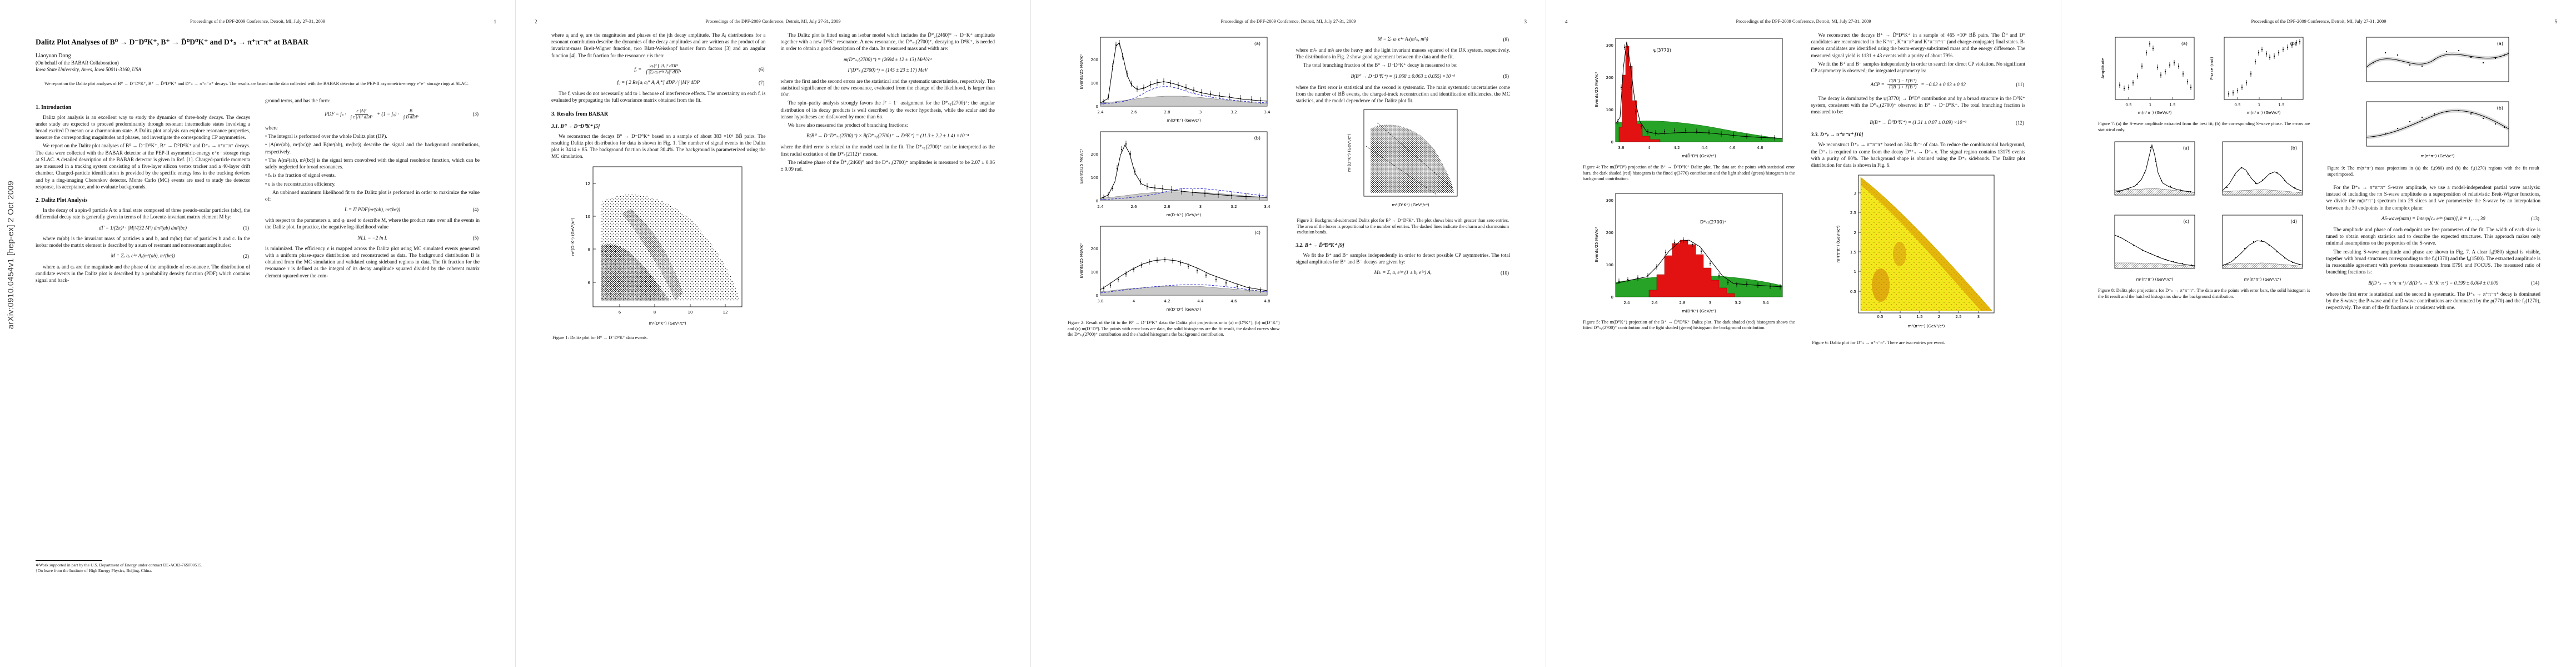 This screenshot has width=2576, height=667. Describe the element at coordinates (635, 272) in the screenshot. I see `dense-cluster` at that location.